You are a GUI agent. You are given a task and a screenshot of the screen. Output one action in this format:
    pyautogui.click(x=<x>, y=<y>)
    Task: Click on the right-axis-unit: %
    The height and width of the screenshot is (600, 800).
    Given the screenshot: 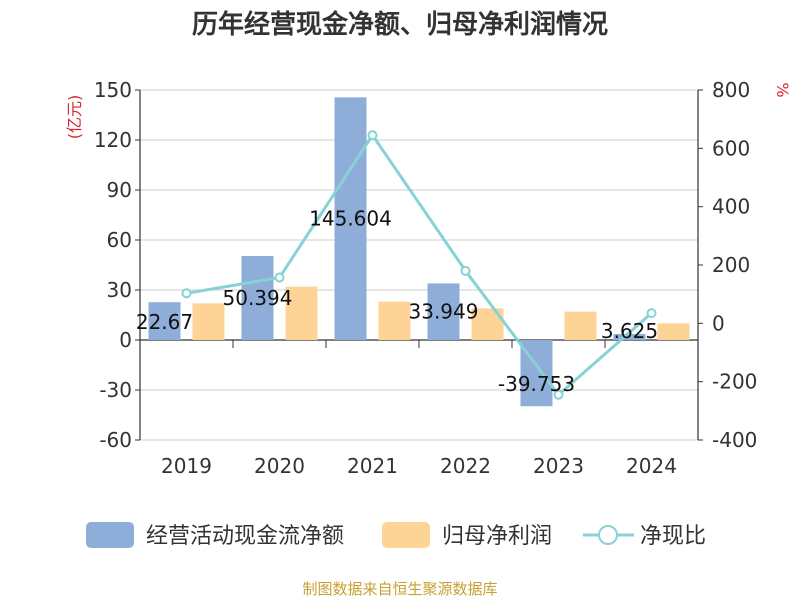 What is the action you would take?
    pyautogui.click(x=782, y=89)
    